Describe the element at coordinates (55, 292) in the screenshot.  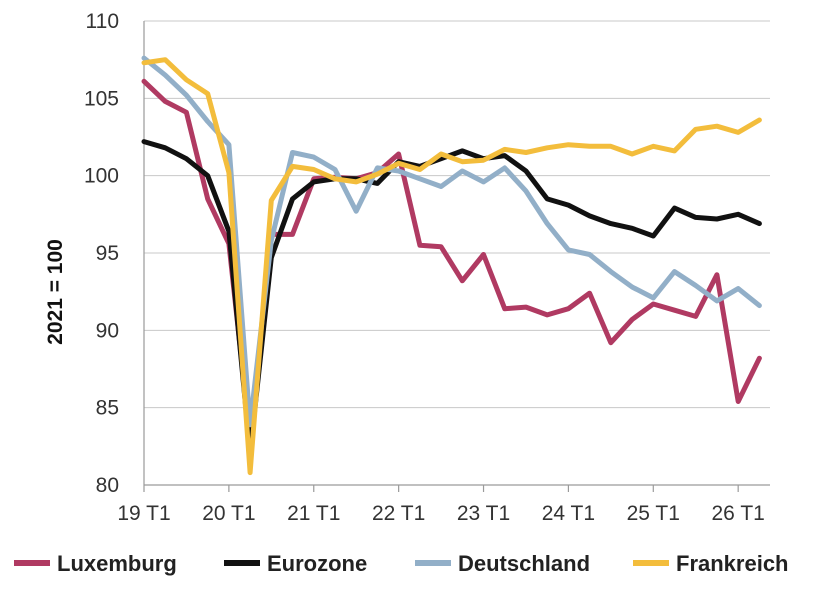
I see `y-axis-label: 2021 = 100` at that location.